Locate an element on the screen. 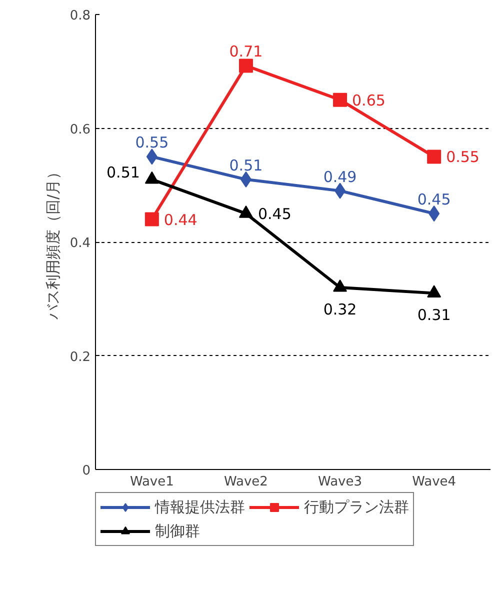 This screenshot has width=504, height=607. y-axis-title: バス利用頻度（回/月） is located at coordinates (53, 242).